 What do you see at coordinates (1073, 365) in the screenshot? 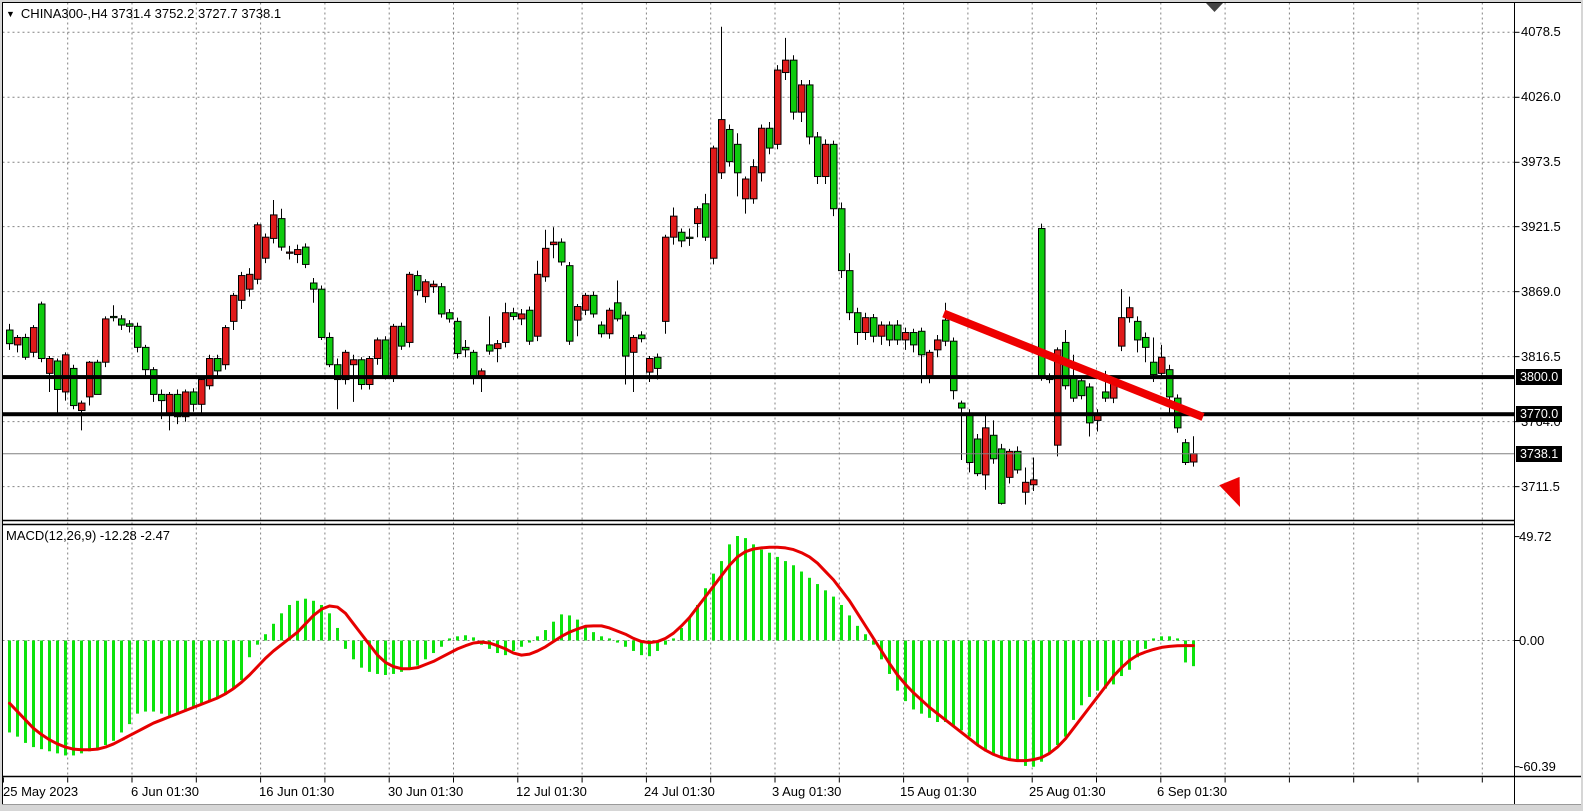
I see `trend-arrow-shaft` at bounding box center [1073, 365].